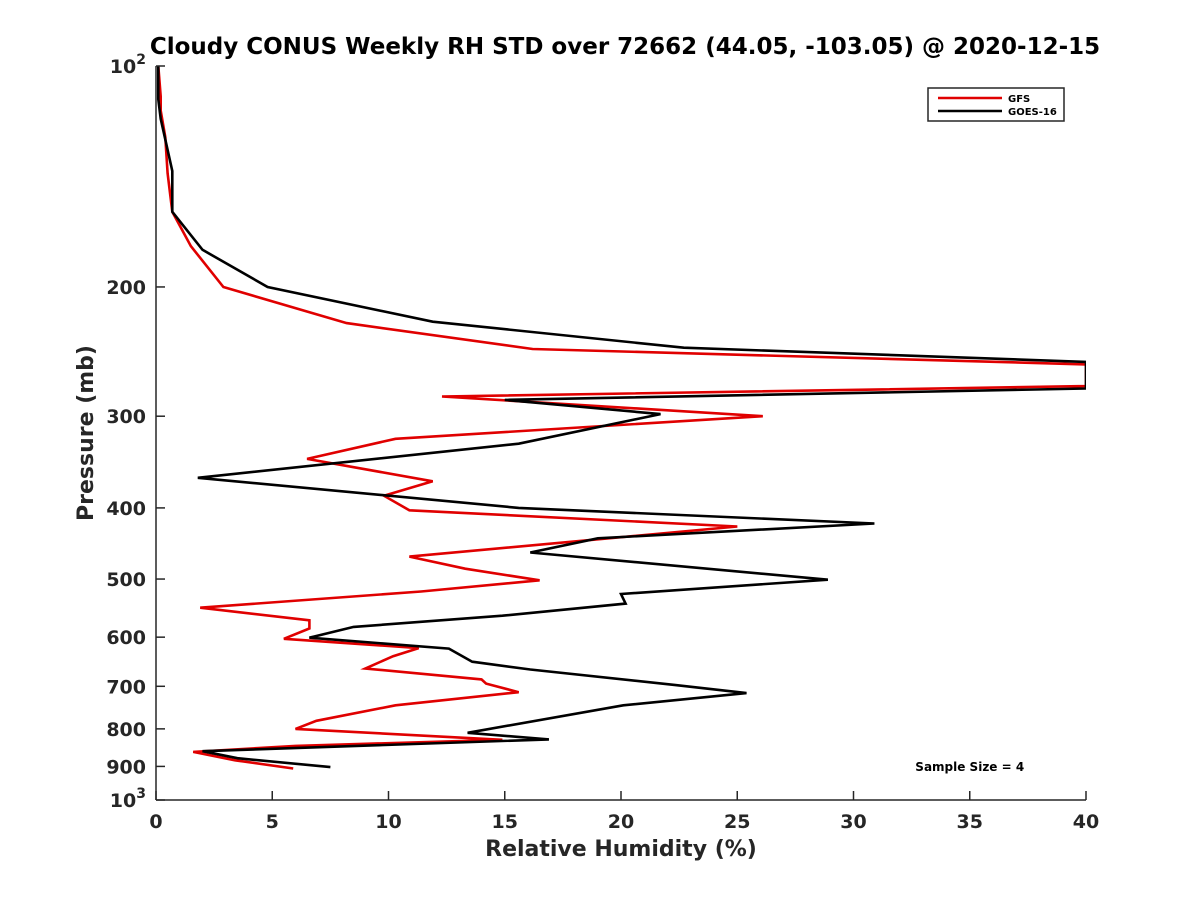 The width and height of the screenshot is (1200, 900). Describe the element at coordinates (621, 849) in the screenshot. I see `x-axis-title: Relative Humidity (%)` at that location.